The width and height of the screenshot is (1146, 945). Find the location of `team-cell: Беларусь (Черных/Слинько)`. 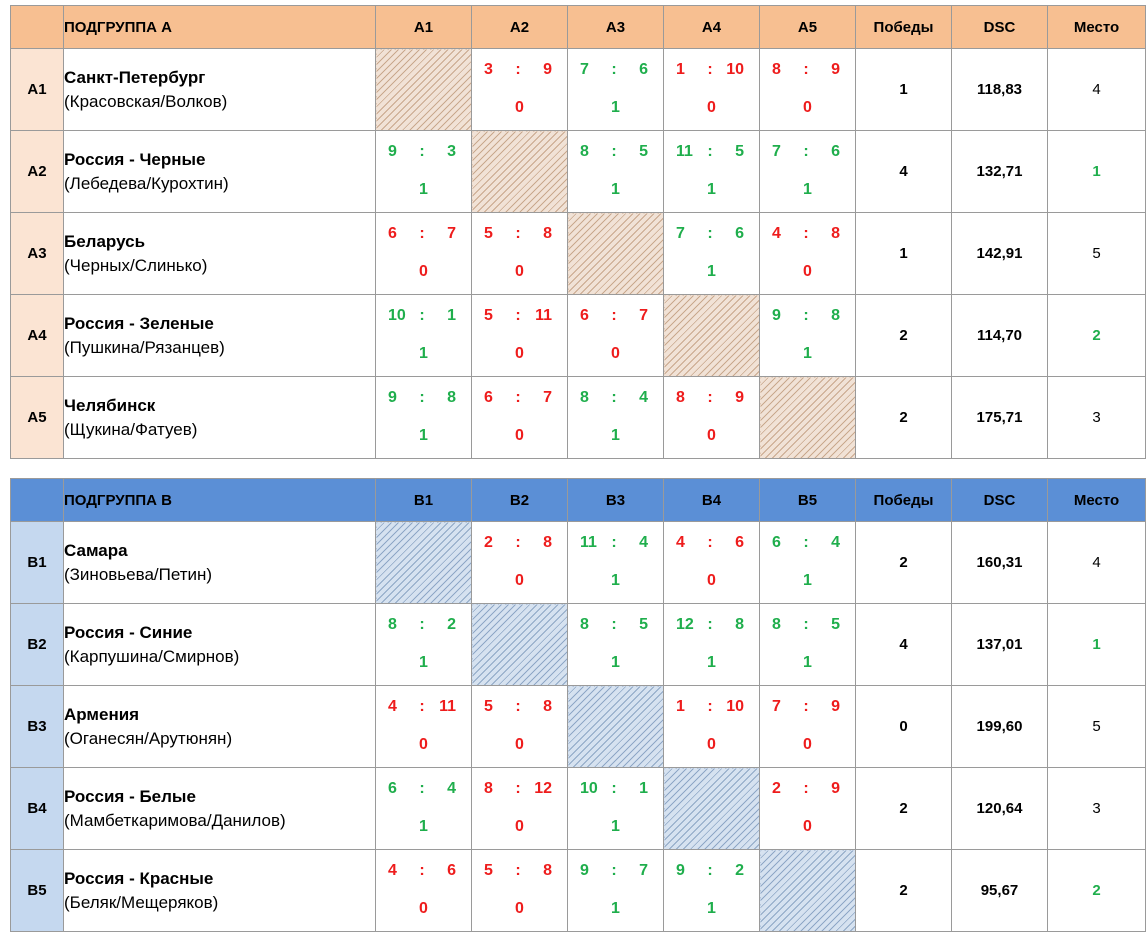

team-cell: Беларусь (Черных/Слинько) is located at coordinates (219, 253).